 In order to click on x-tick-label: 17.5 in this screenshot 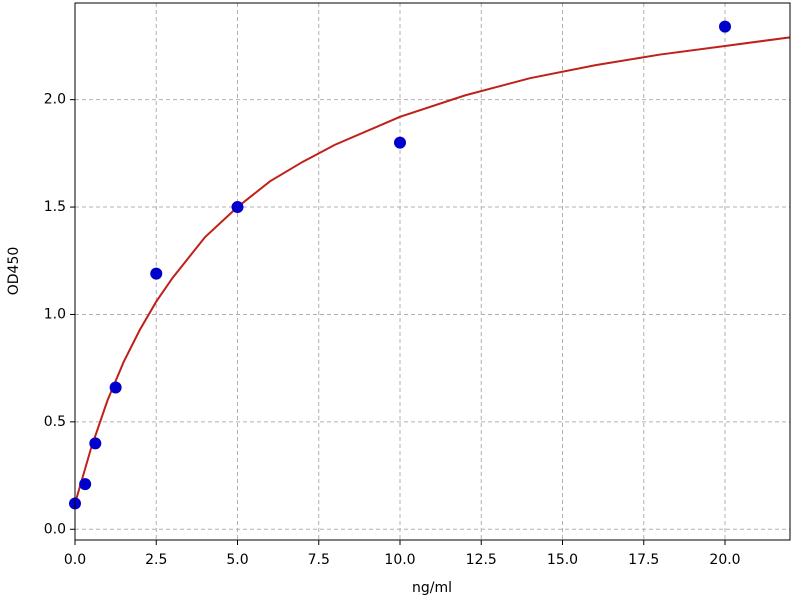, I will do `click(643, 560)`.